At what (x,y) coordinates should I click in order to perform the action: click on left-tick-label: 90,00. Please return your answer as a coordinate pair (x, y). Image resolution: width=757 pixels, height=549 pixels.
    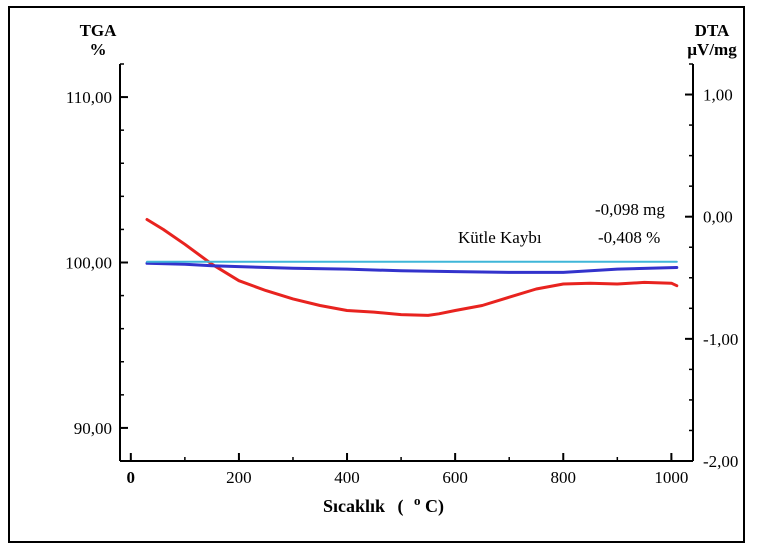
    Looking at the image, I should click on (93, 428).